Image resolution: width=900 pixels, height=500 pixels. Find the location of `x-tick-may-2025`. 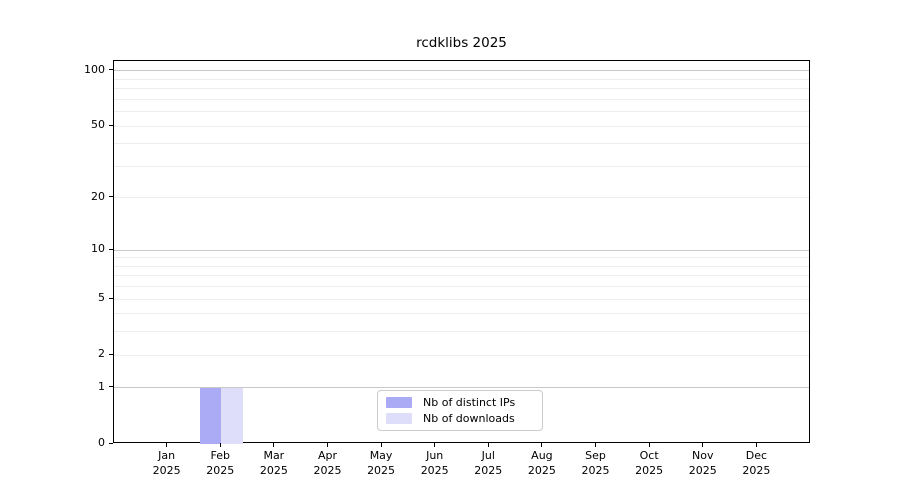

x-tick-may-2025 is located at coordinates (381, 445).